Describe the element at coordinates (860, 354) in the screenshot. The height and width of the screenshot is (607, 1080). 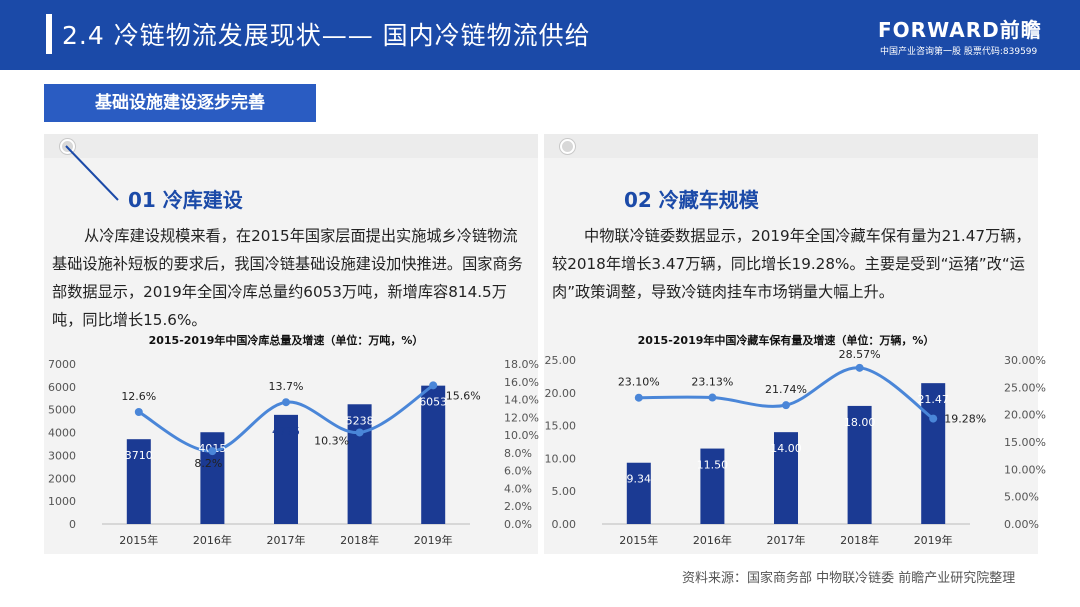
I see `growth-label: 28.57%` at that location.